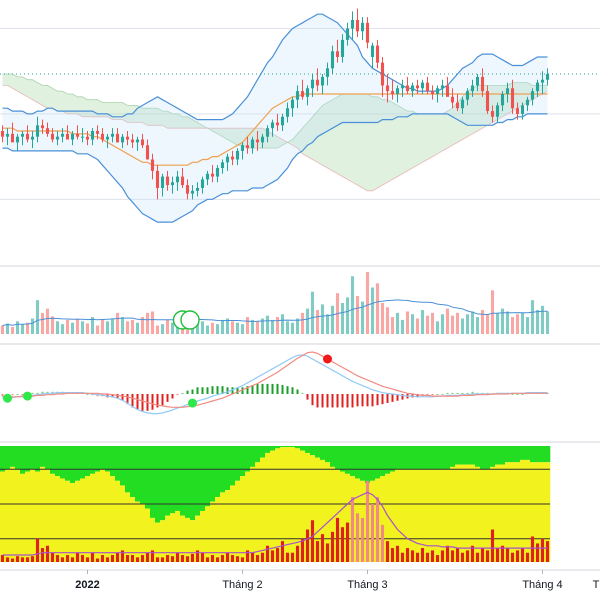  What do you see at coordinates (242, 585) in the screenshot?
I see `x-tick-label: Tháng 2` at bounding box center [242, 585].